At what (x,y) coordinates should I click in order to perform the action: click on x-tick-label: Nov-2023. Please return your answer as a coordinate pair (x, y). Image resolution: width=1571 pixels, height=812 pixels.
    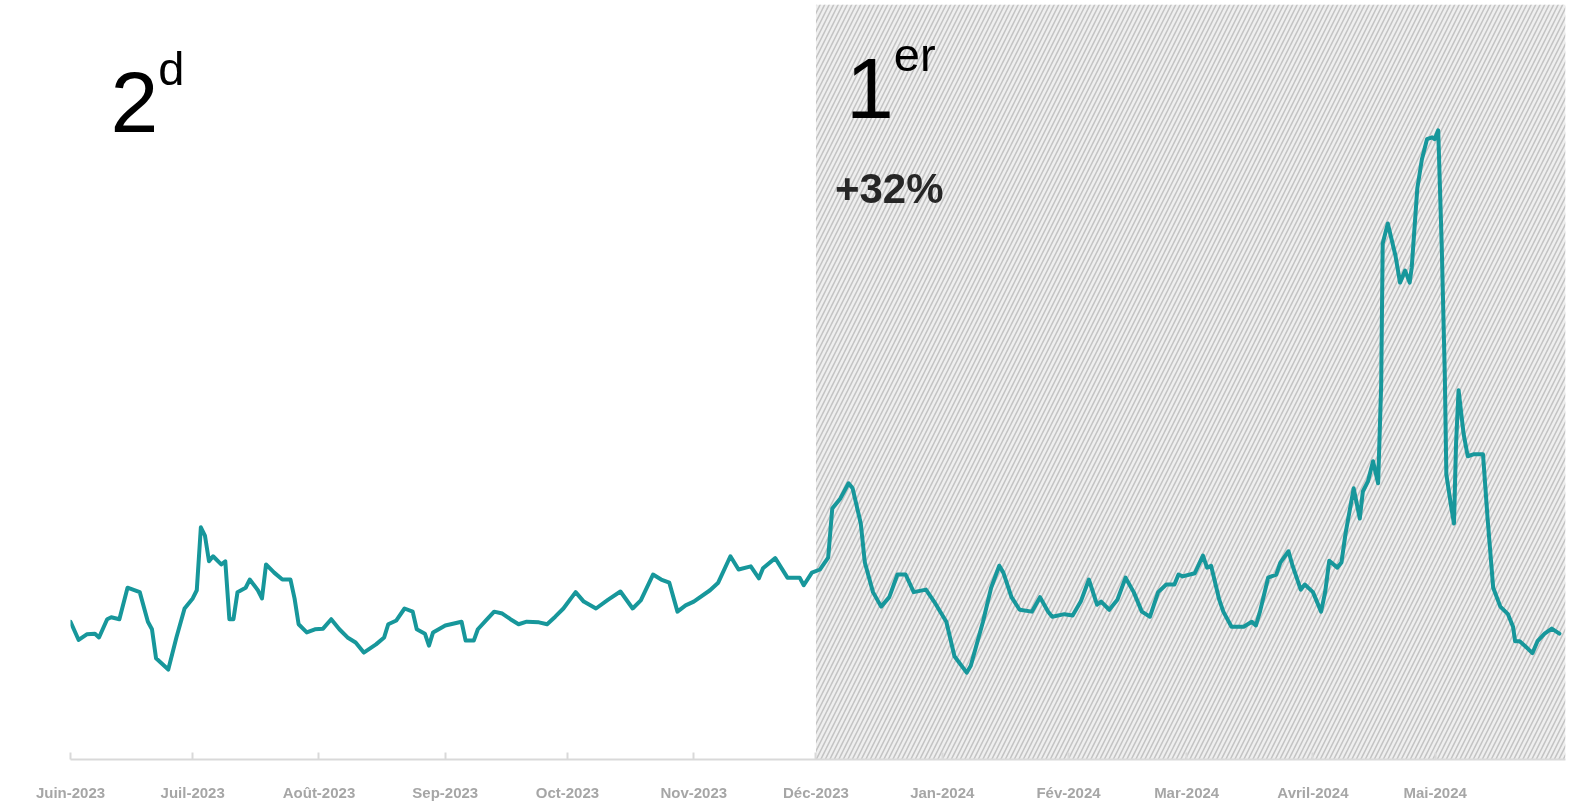
    Looking at the image, I should click on (694, 792).